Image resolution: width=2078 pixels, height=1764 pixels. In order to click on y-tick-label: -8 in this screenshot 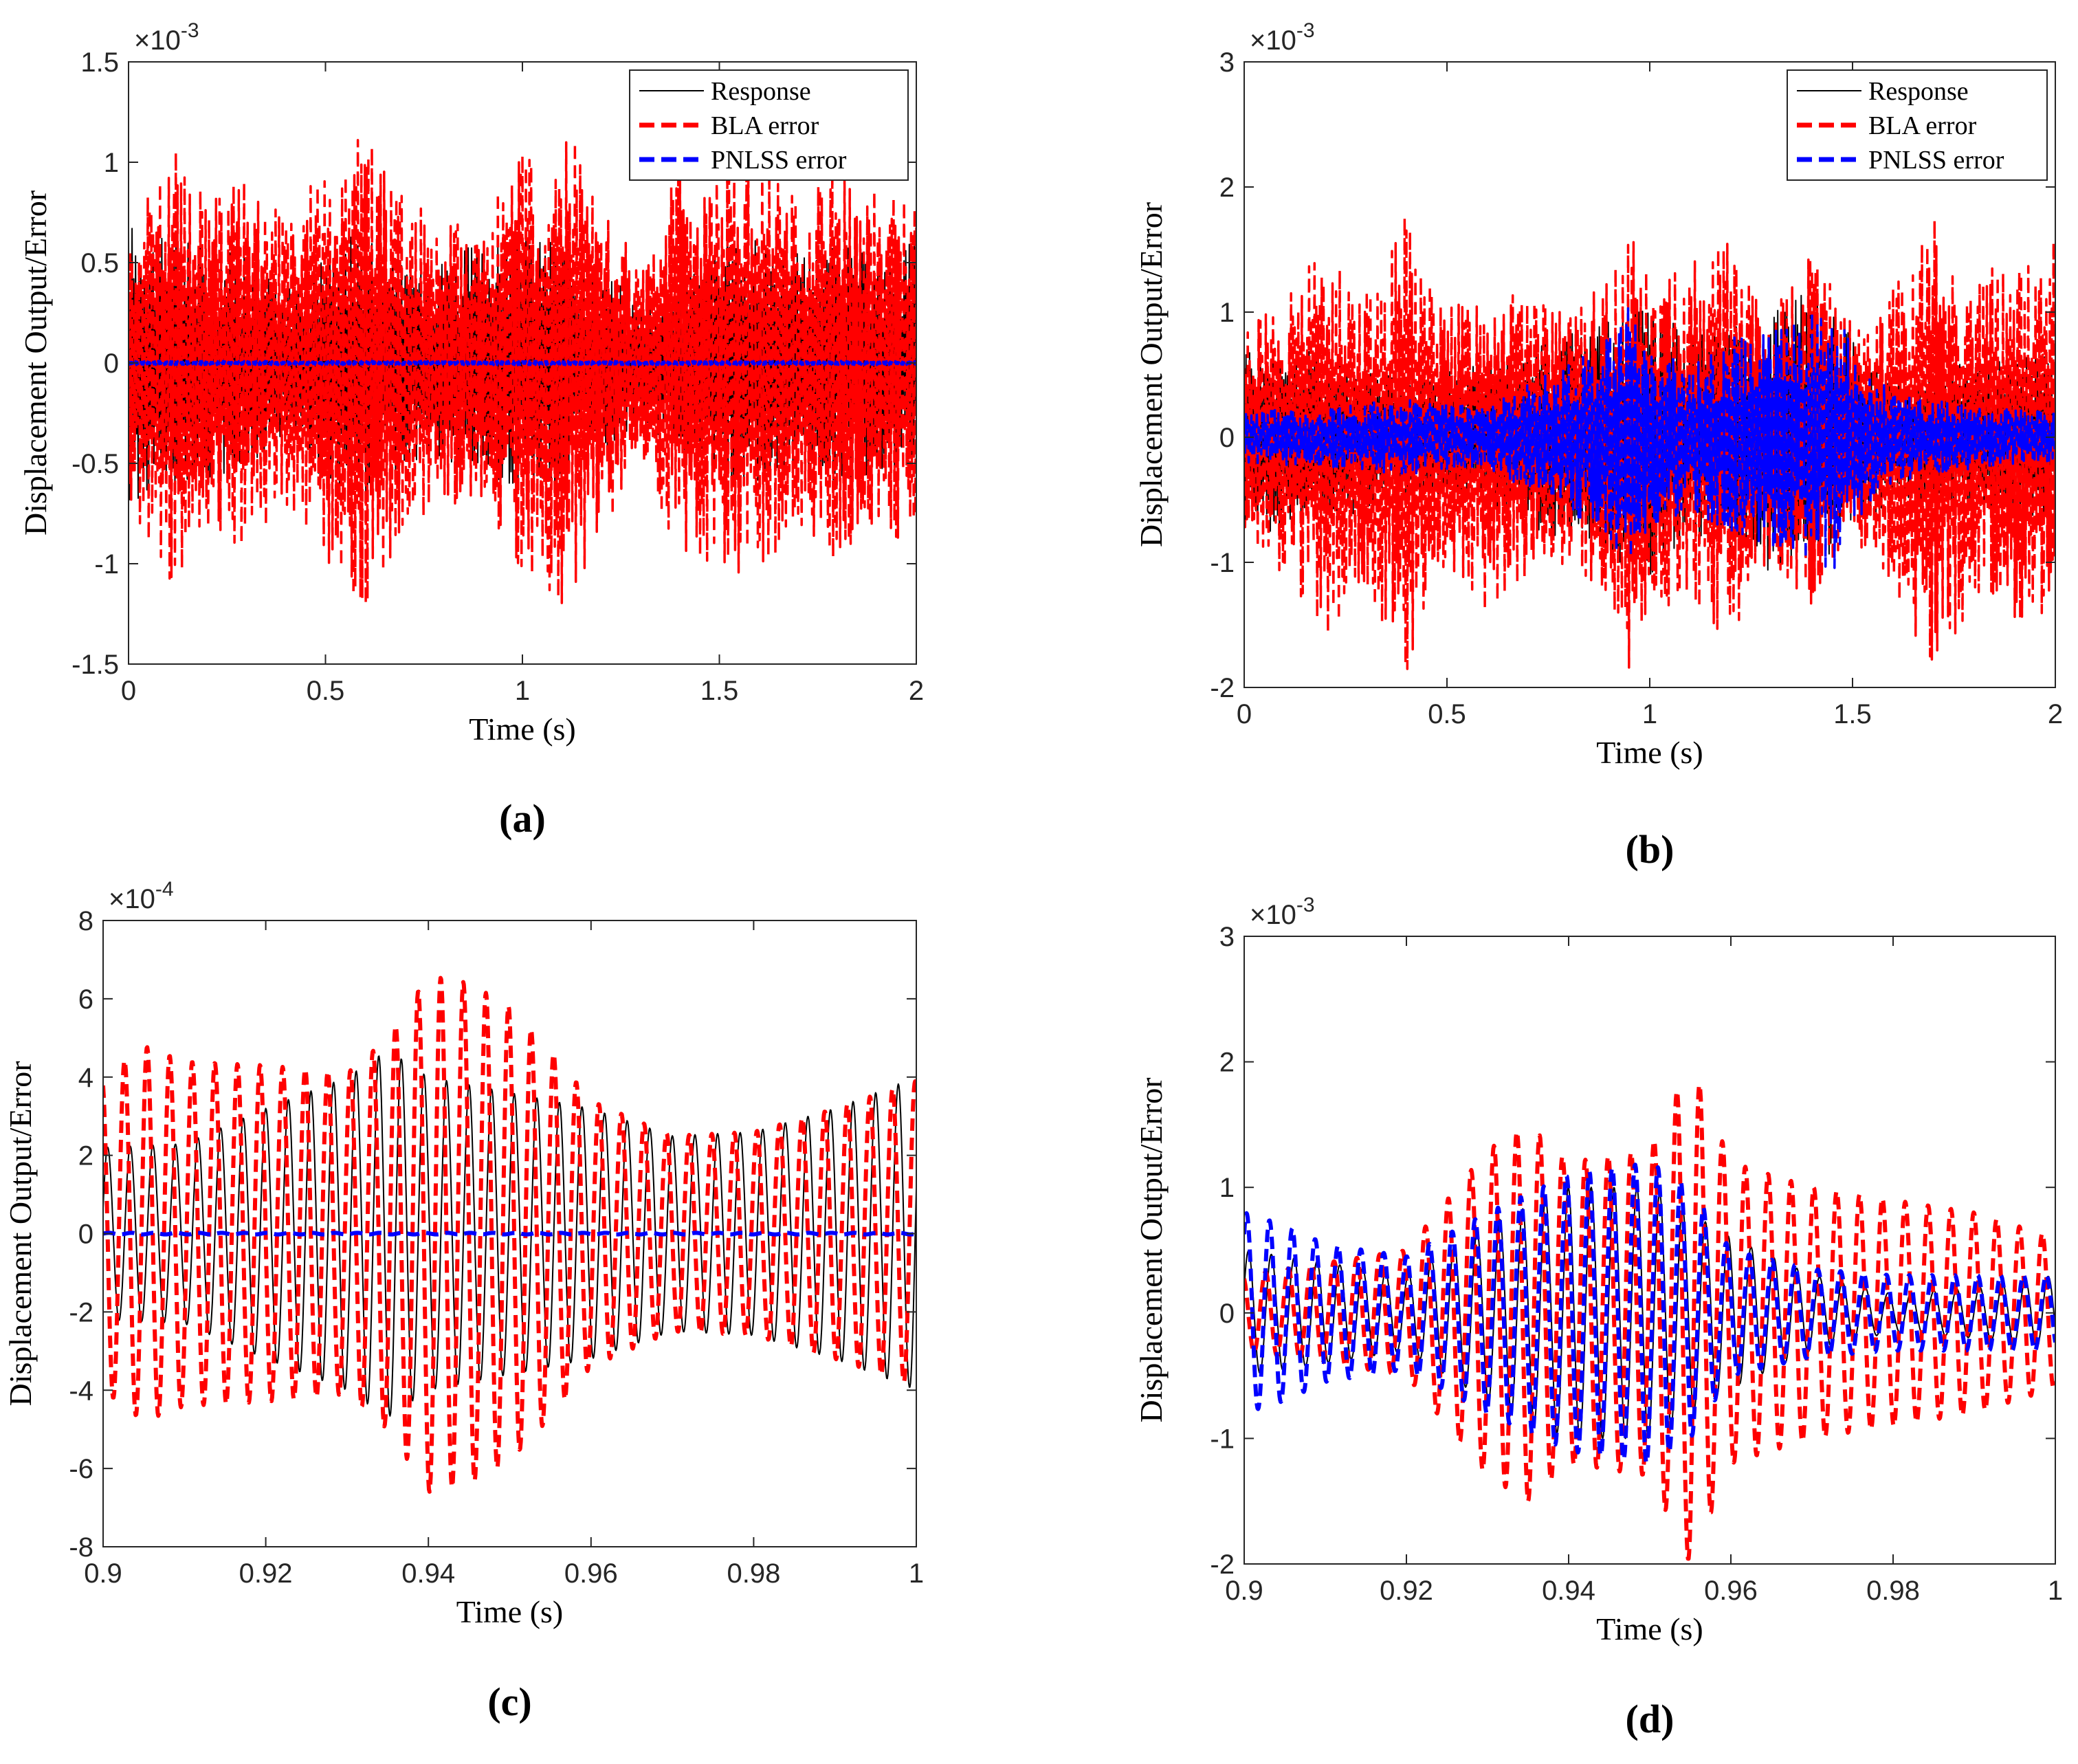, I will do `click(81, 1548)`.